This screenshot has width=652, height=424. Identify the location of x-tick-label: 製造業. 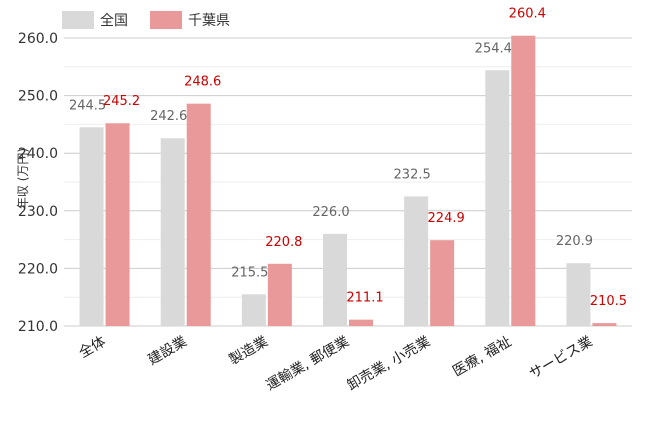
(248, 351).